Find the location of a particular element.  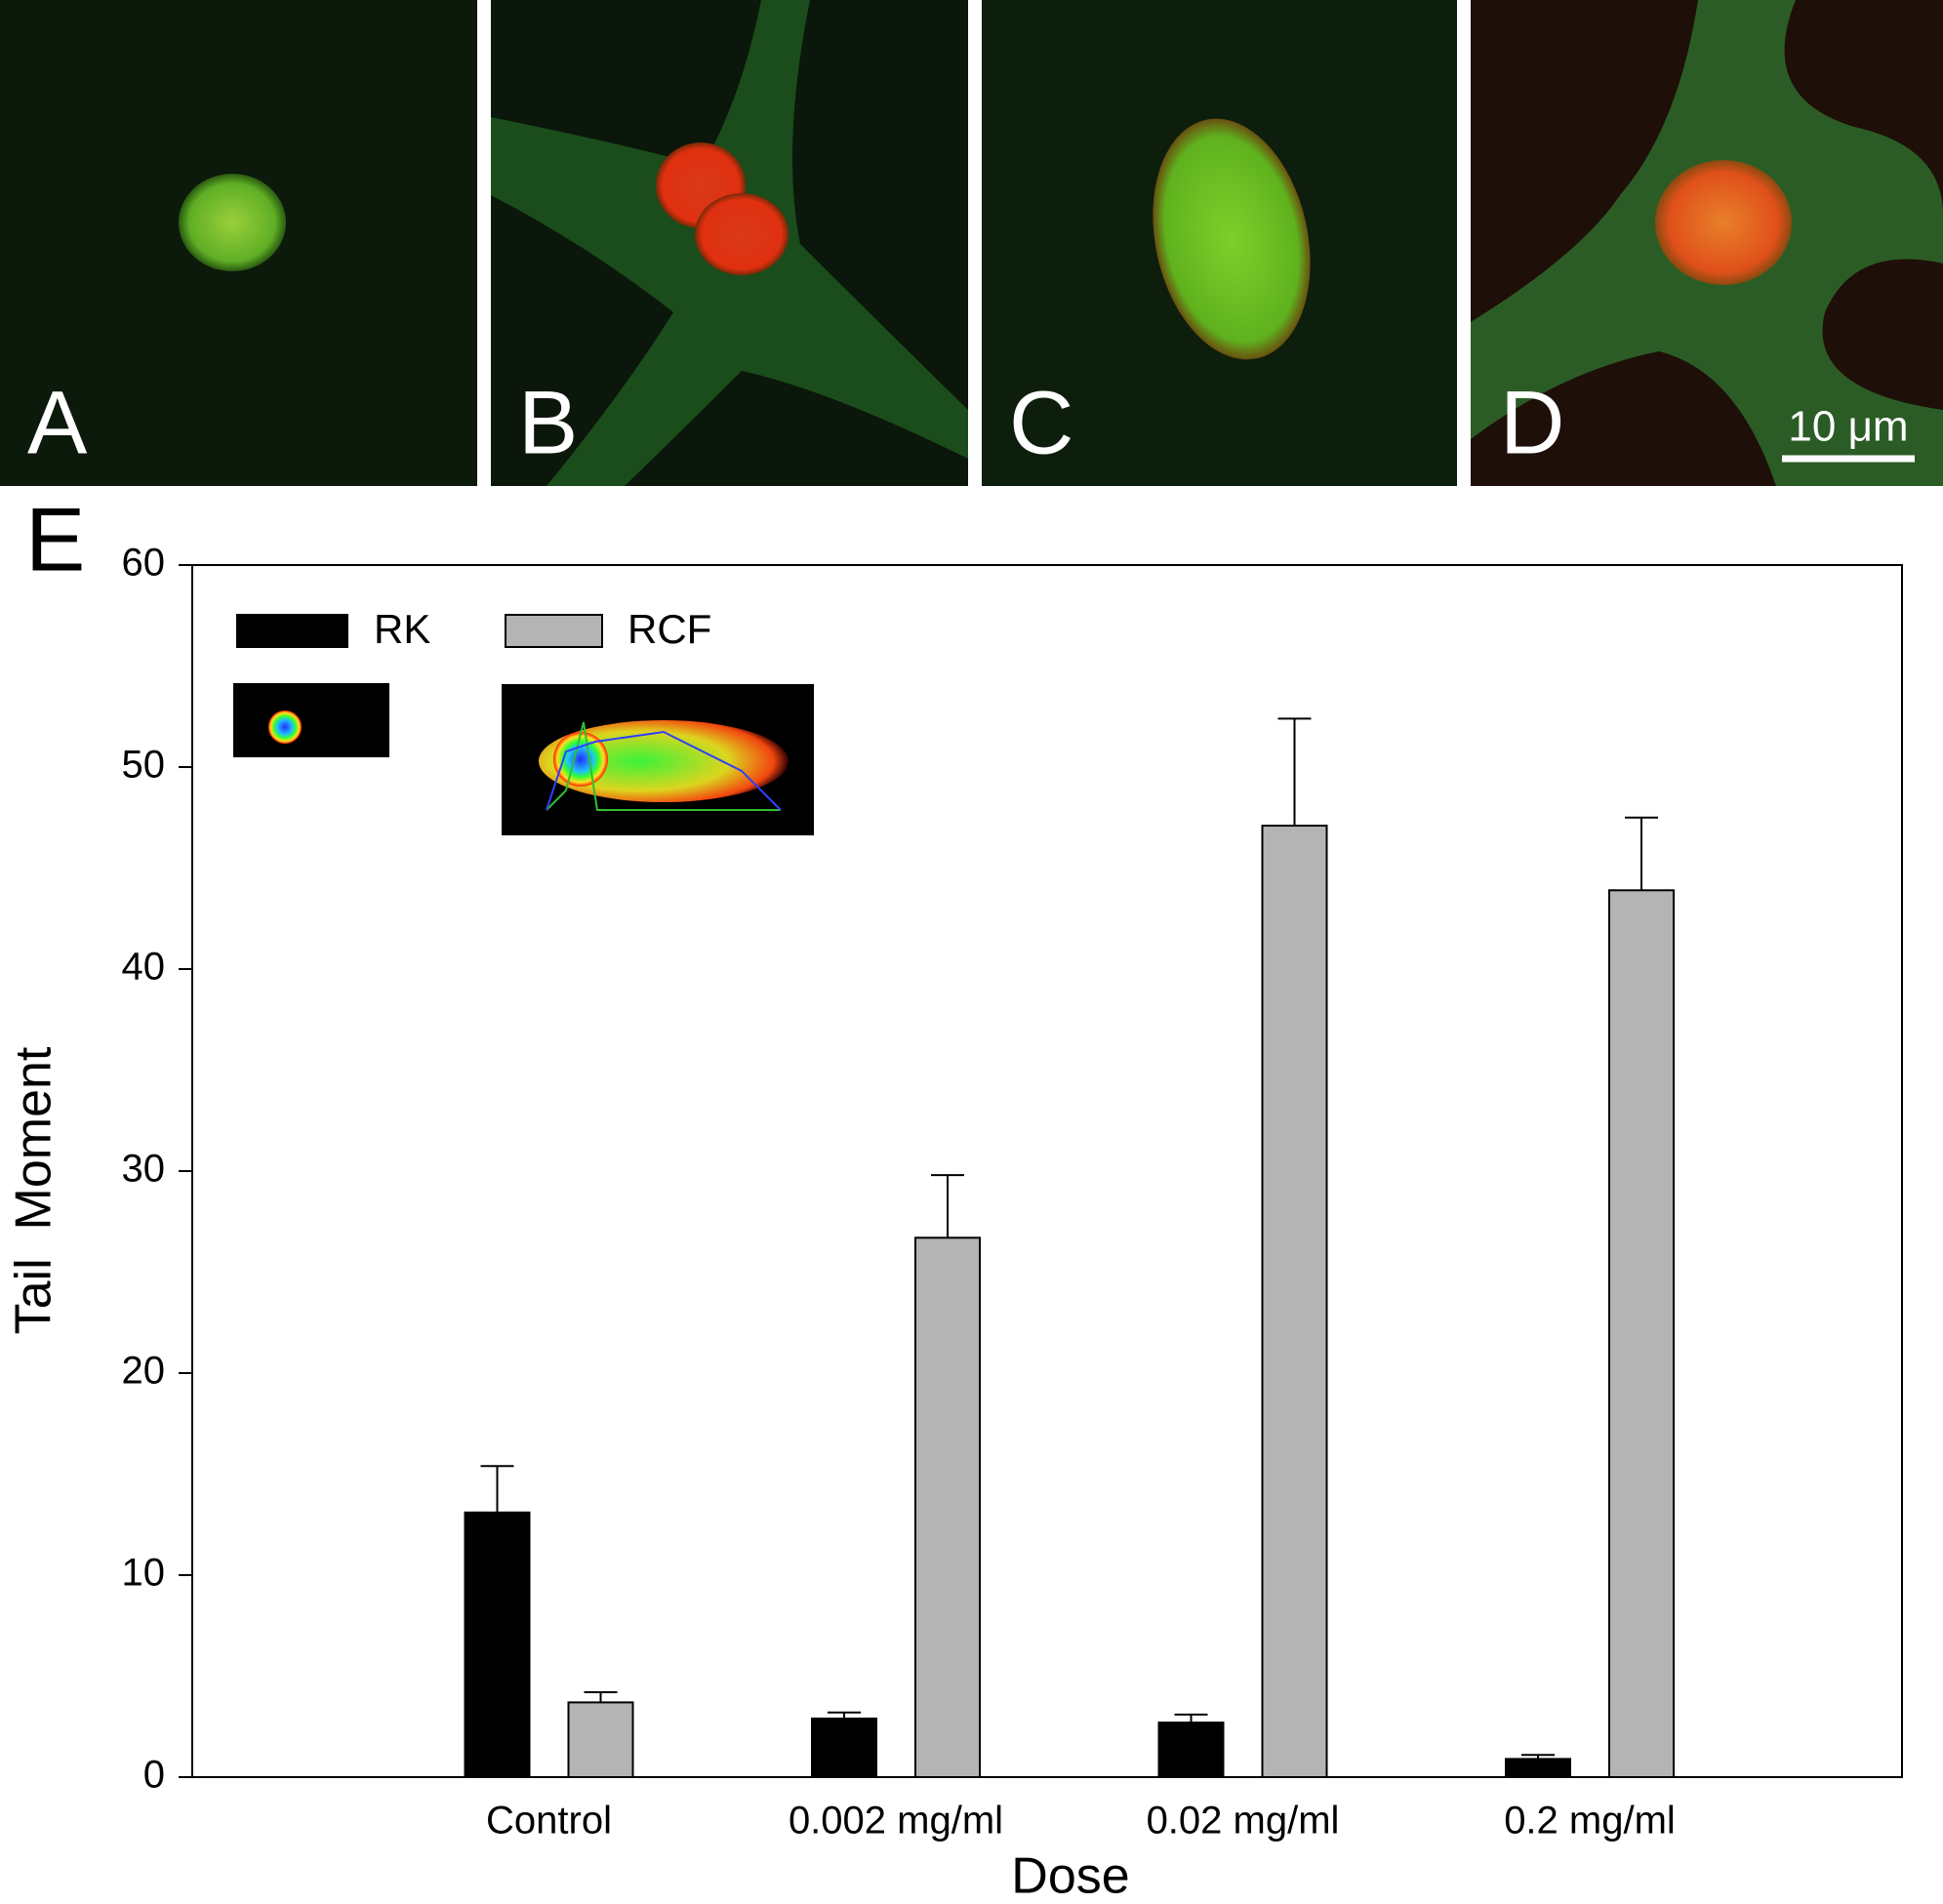

x-tick-label: 0.02 mg/ml is located at coordinates (1243, 1821).